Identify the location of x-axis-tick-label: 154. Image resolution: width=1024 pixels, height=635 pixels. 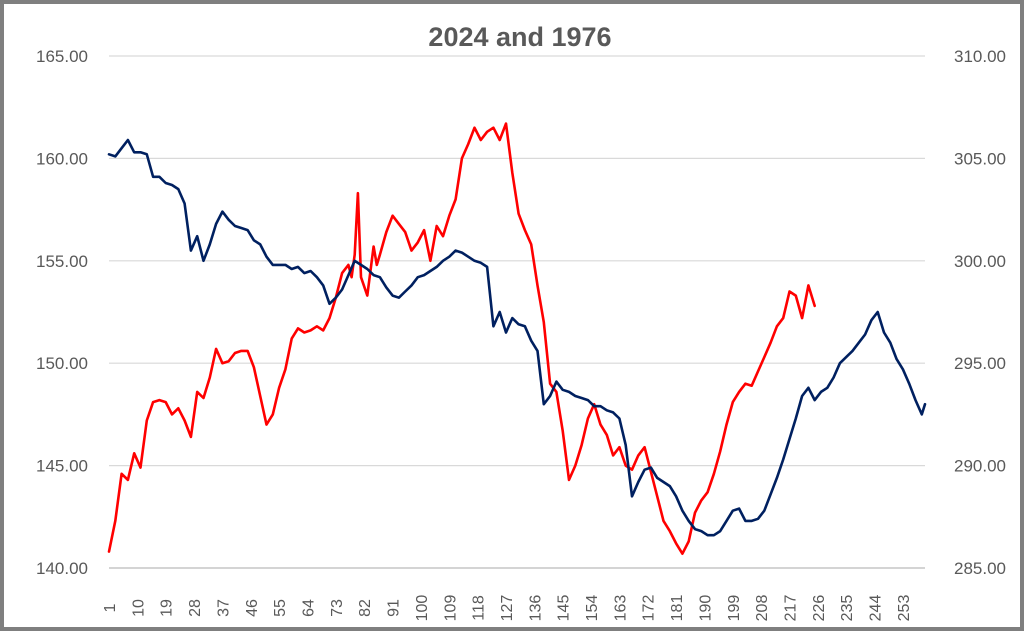
(592, 608).